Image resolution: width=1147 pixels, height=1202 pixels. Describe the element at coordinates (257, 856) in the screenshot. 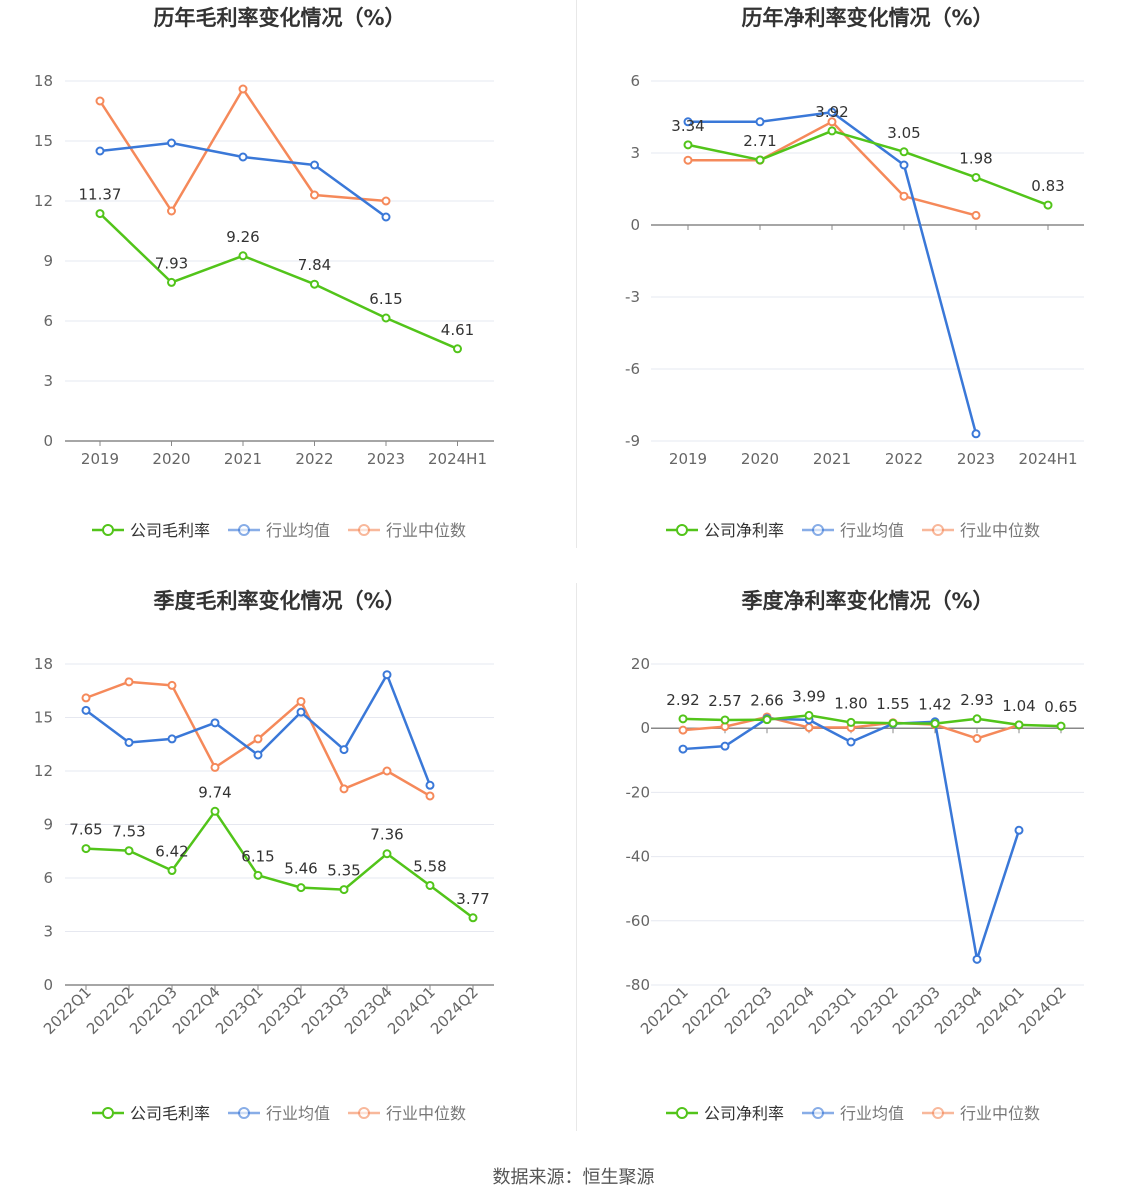

I see `data-label: 6.15` at that location.